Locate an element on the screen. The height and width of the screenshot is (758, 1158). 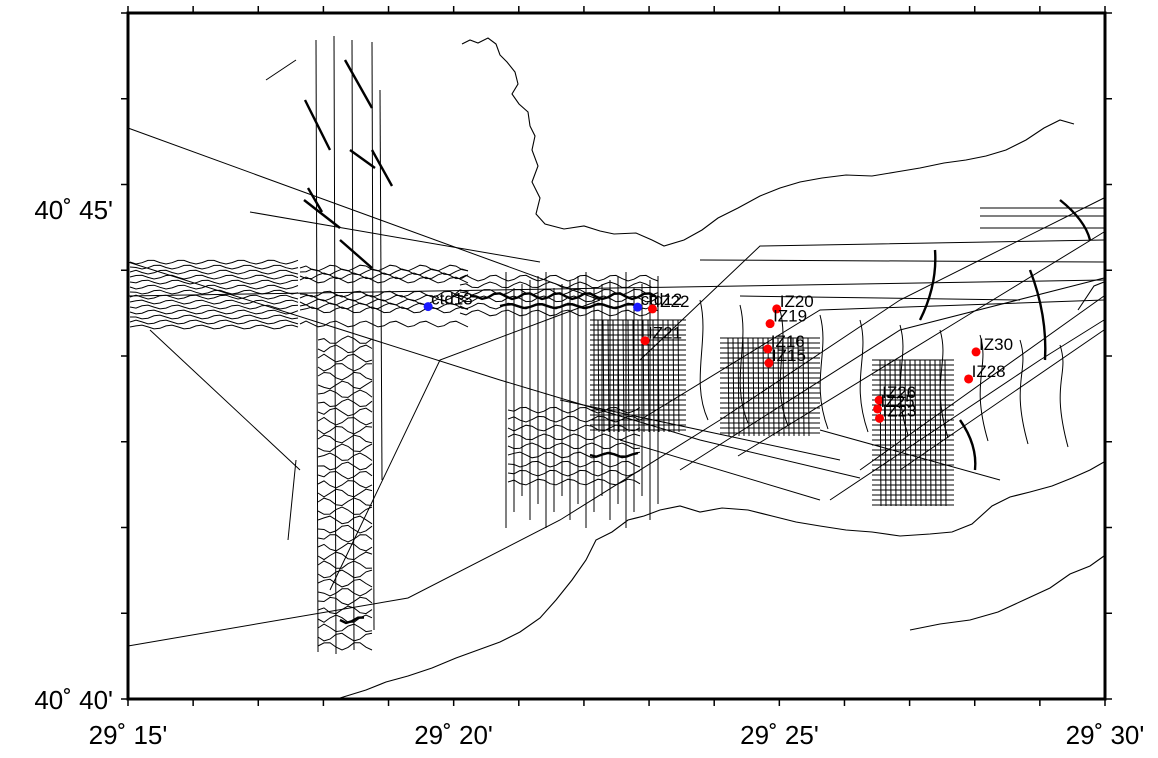
lon-label: 29˚ 20' is located at coordinates (453, 735).